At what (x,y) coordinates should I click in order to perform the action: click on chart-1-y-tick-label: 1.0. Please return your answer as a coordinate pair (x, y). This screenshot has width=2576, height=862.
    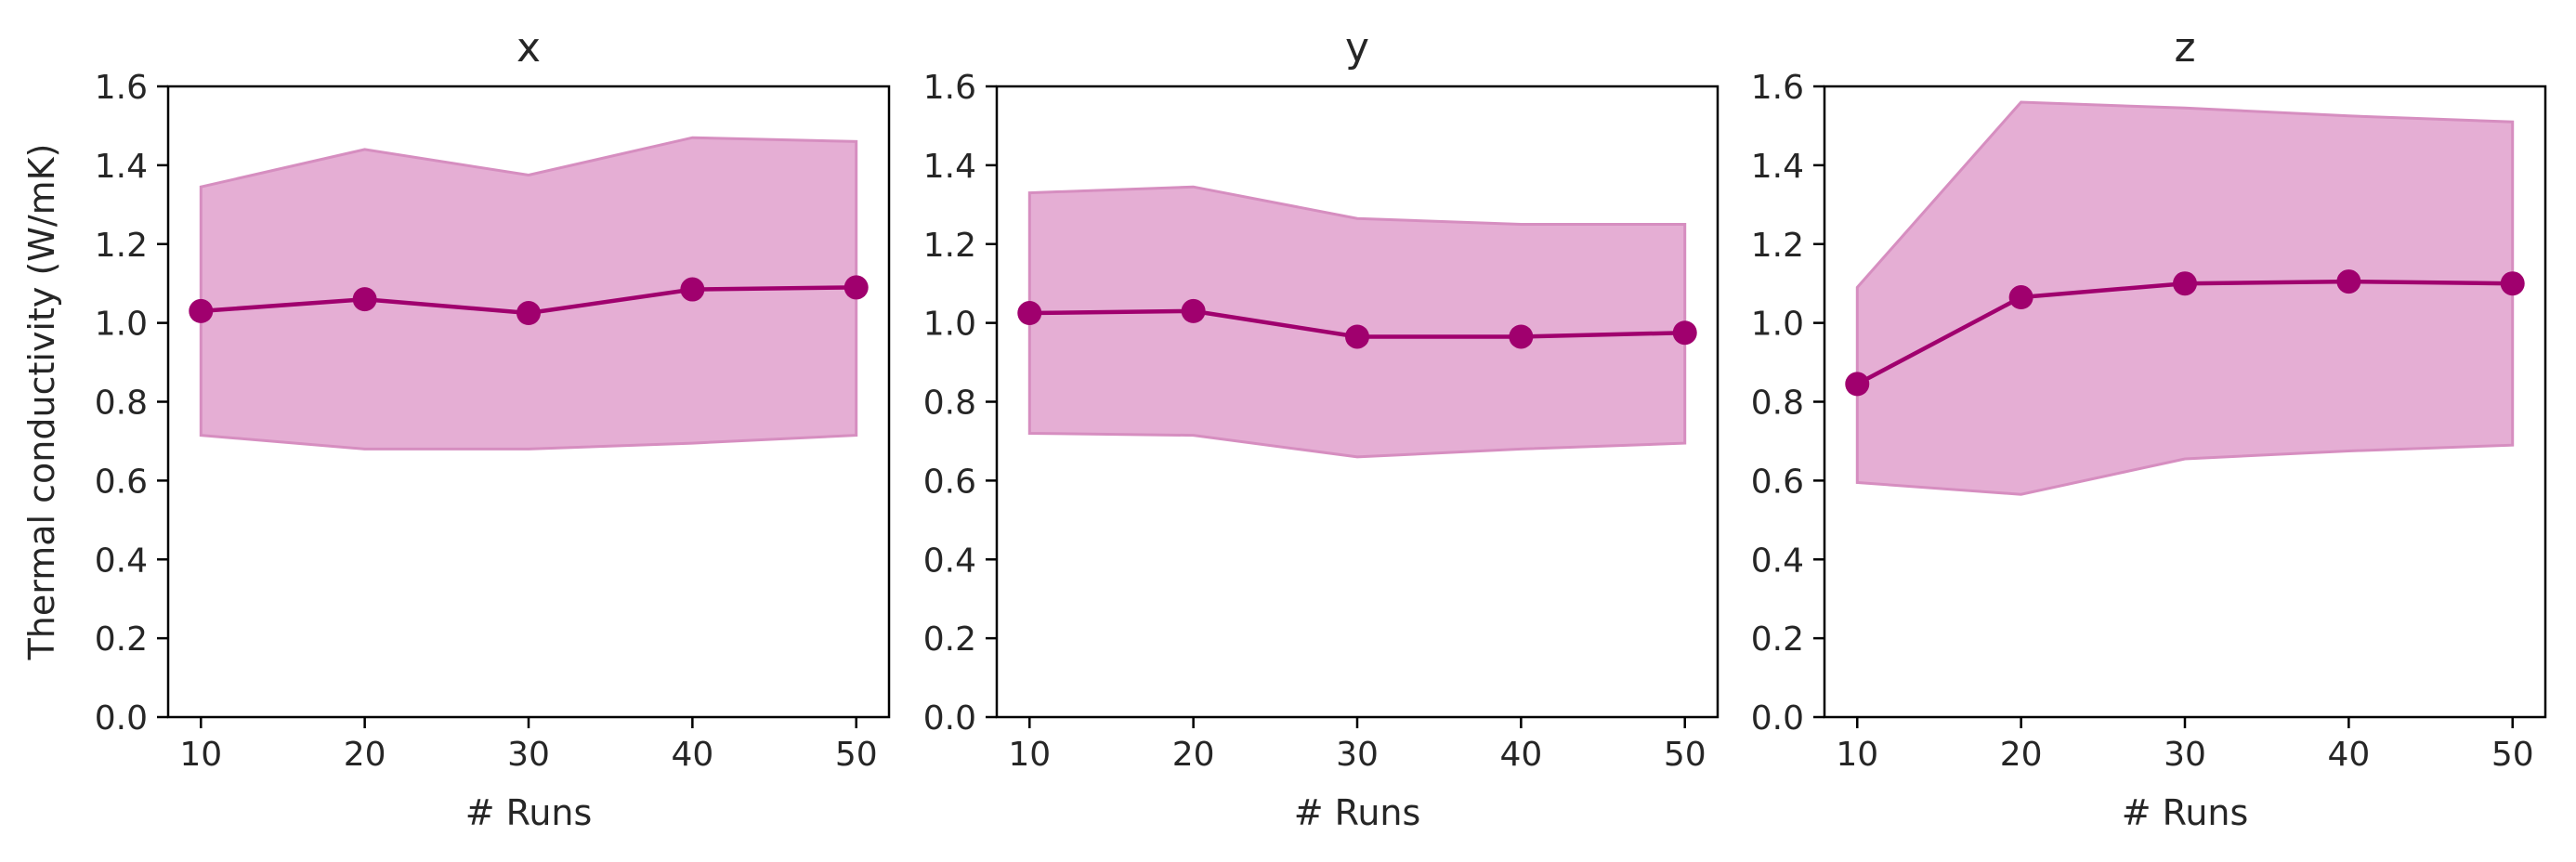
    Looking at the image, I should click on (949, 325).